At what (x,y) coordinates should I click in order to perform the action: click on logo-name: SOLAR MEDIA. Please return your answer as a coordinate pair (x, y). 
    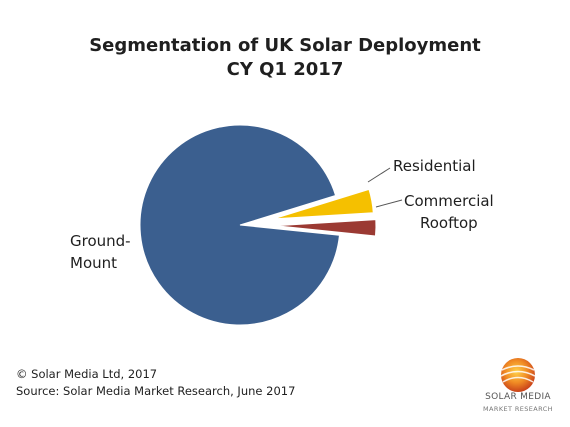
    Looking at the image, I should click on (518, 397).